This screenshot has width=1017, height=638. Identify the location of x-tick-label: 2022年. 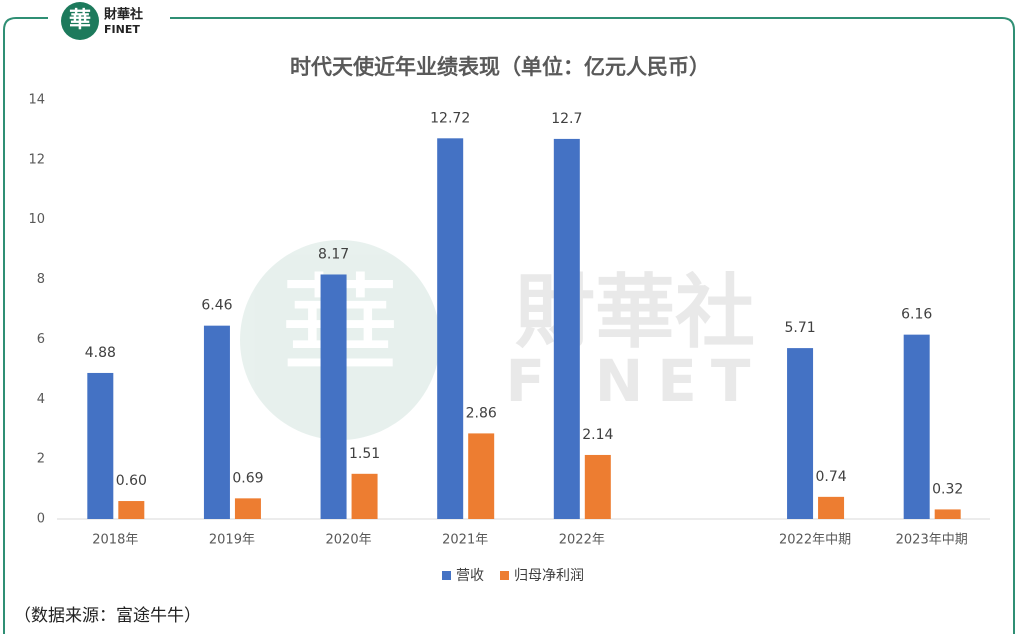
(582, 540).